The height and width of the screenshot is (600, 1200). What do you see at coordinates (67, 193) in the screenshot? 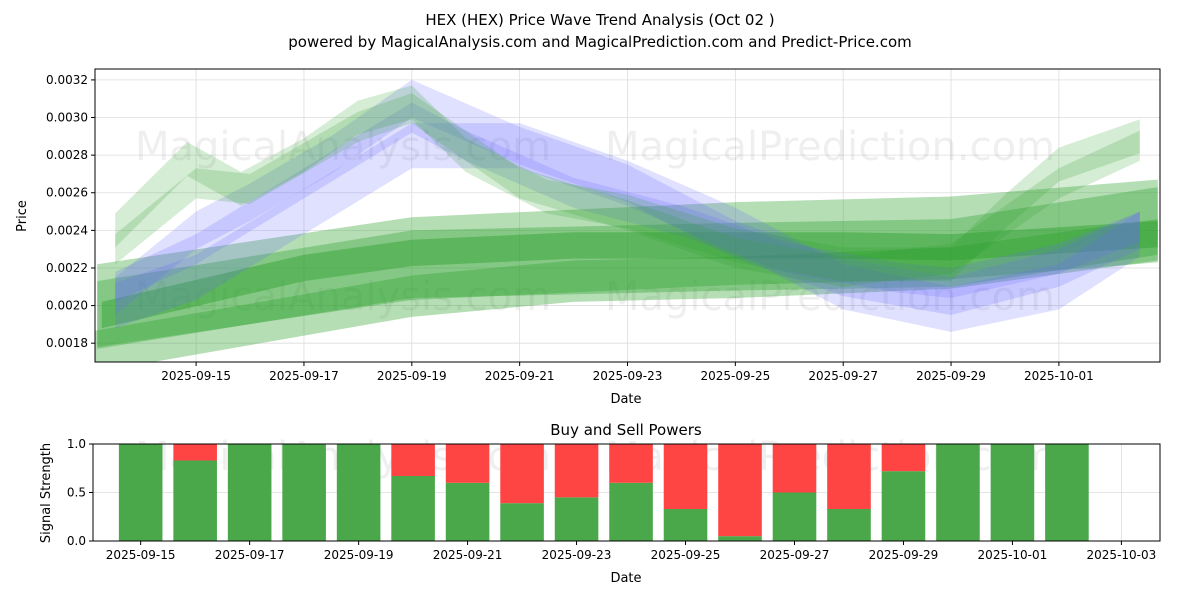
I see `y-tick-label: 0.0026` at bounding box center [67, 193].